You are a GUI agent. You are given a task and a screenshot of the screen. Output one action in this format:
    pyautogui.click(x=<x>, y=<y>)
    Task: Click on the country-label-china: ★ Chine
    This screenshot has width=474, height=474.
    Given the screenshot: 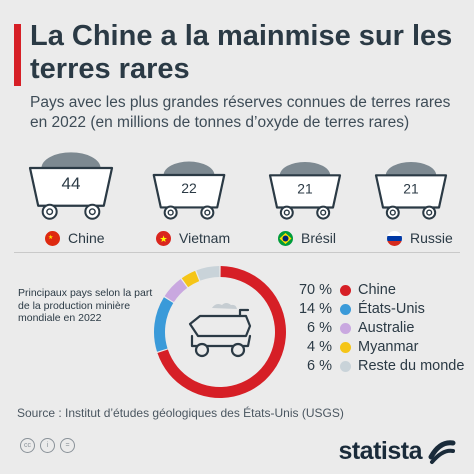 What is the action you would take?
    pyautogui.click(x=75, y=238)
    